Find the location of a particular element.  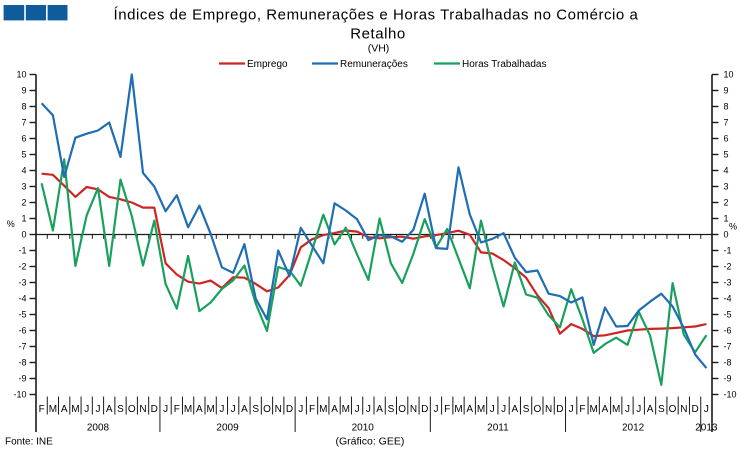

svg-text: 0 is located at coordinates (726, 235).